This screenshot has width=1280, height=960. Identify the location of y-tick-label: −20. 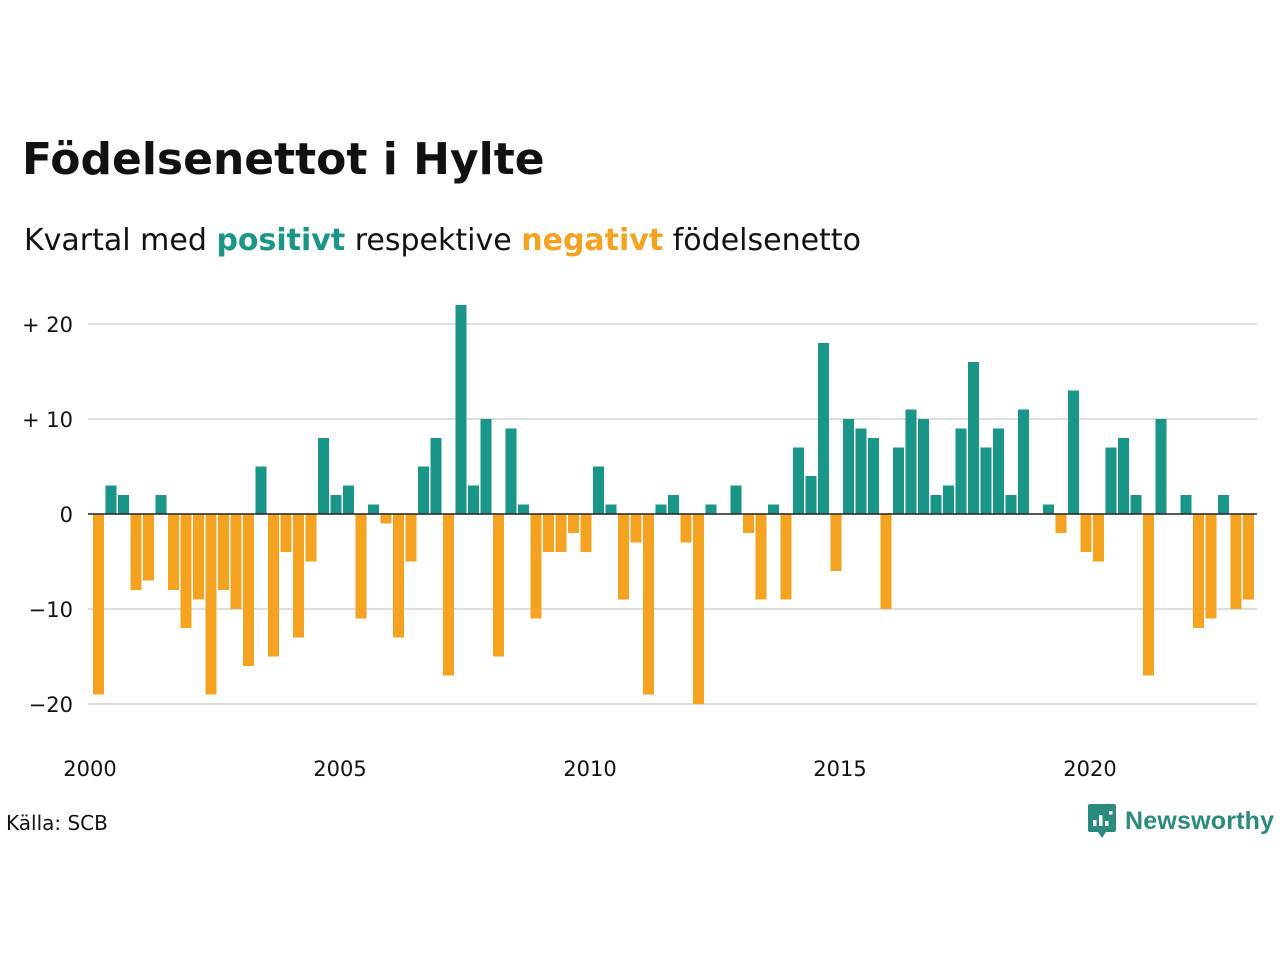
(51, 705).